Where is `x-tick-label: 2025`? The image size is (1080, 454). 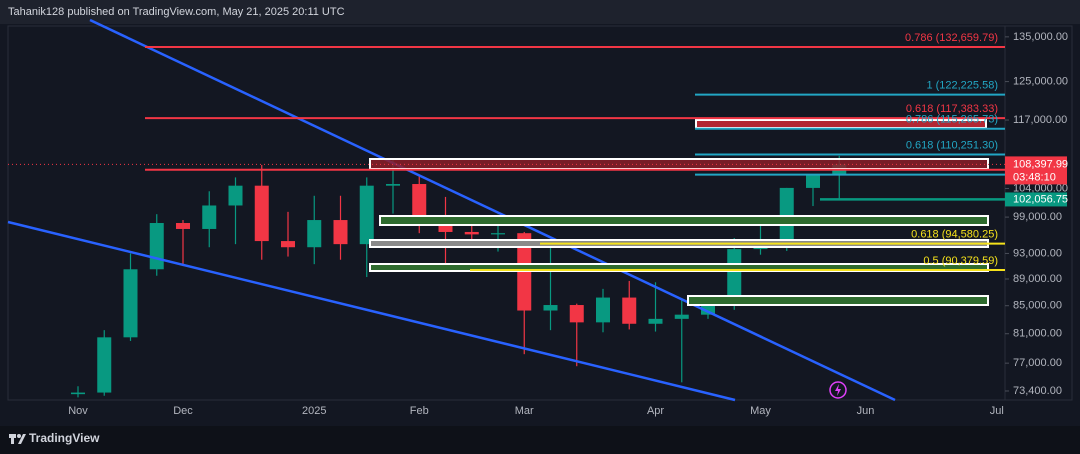 x-tick-label: 2025 is located at coordinates (314, 411).